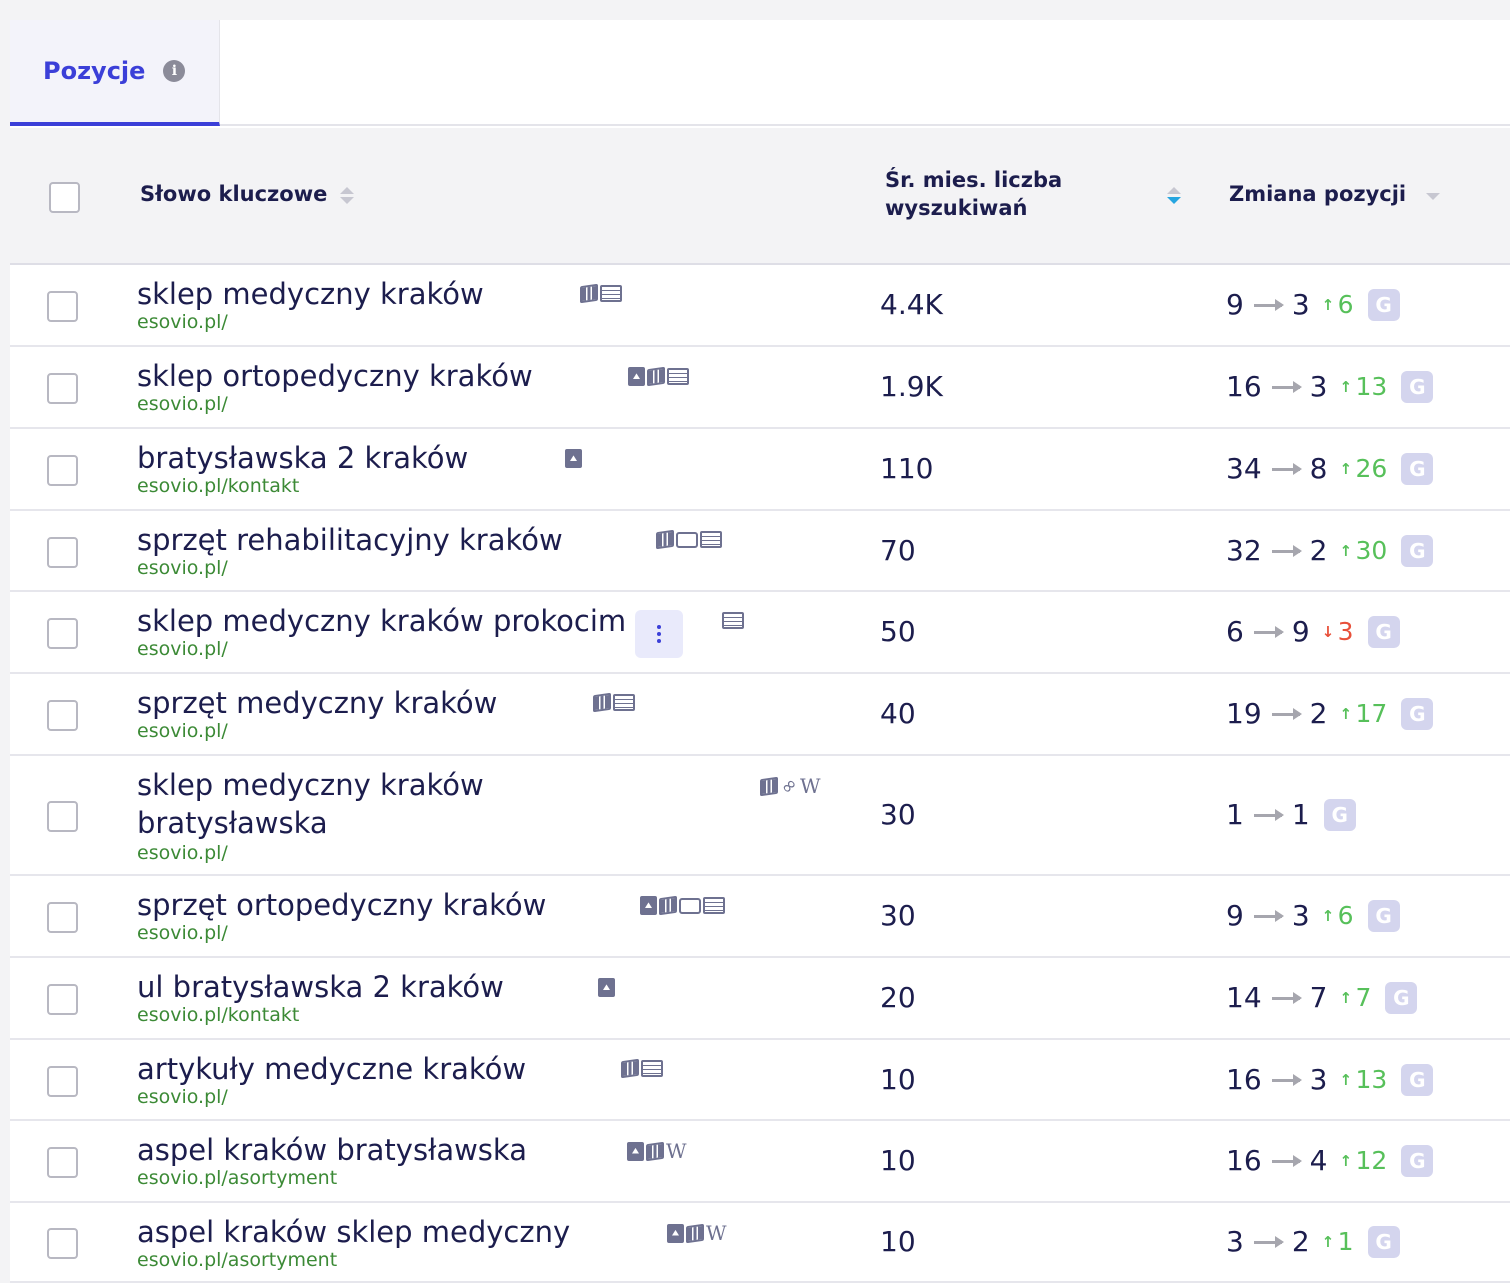 The height and width of the screenshot is (1283, 1510). Describe the element at coordinates (1235, 631) in the screenshot. I see `position-from: 6` at that location.